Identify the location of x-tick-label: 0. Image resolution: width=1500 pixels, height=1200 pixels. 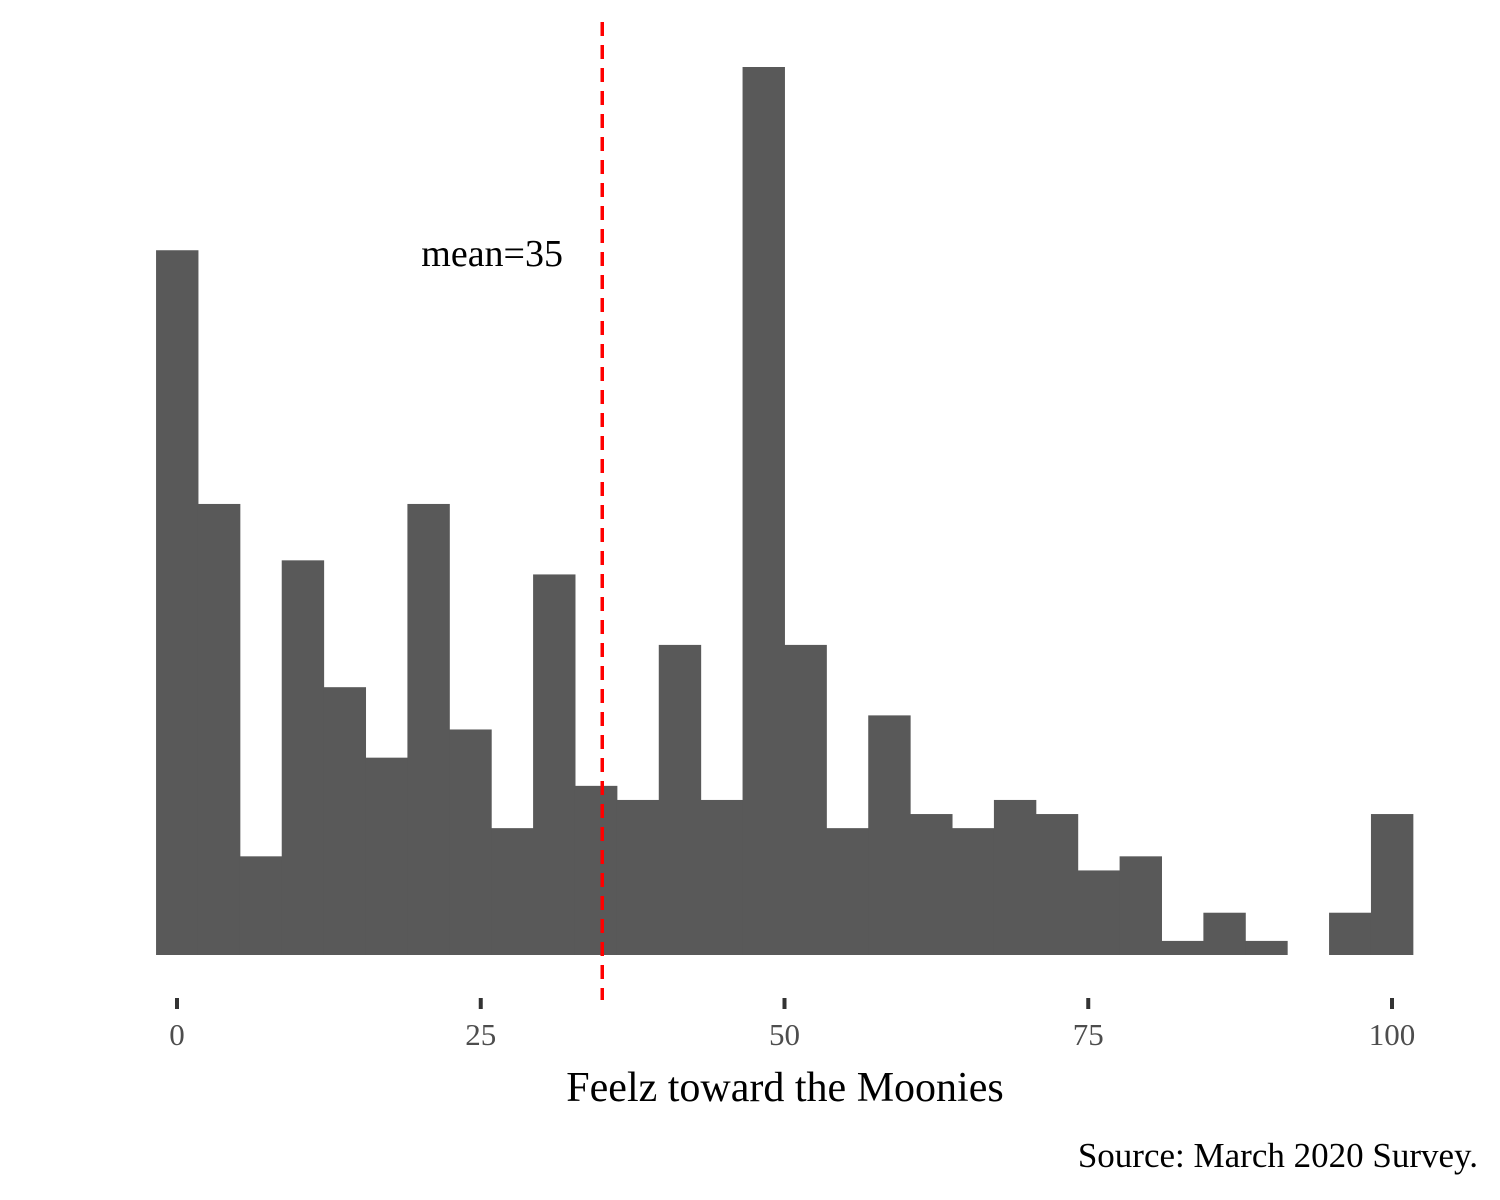
(177, 1034).